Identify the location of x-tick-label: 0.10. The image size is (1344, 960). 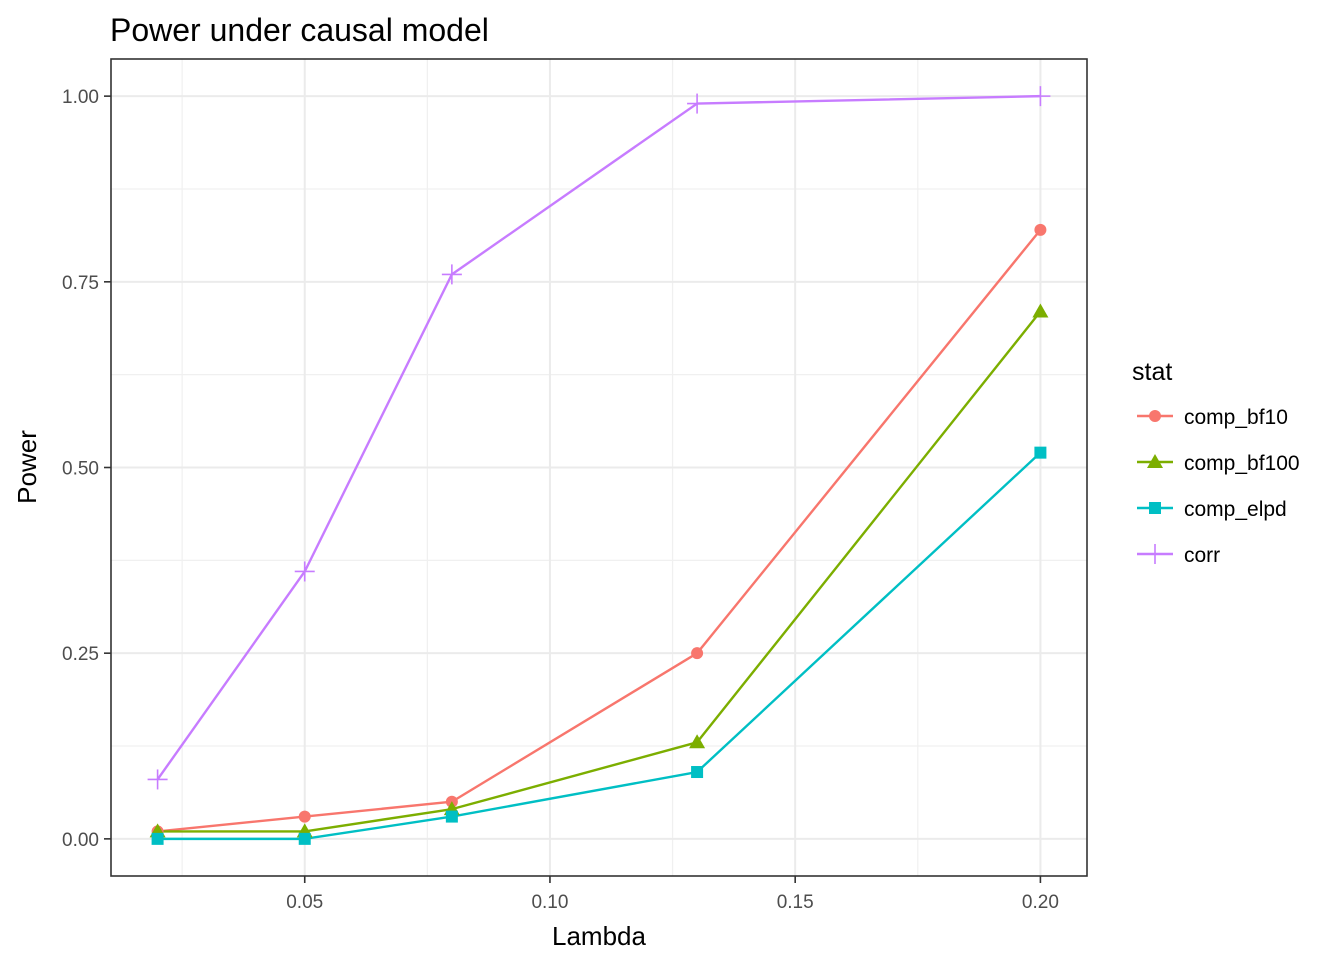
(549, 902).